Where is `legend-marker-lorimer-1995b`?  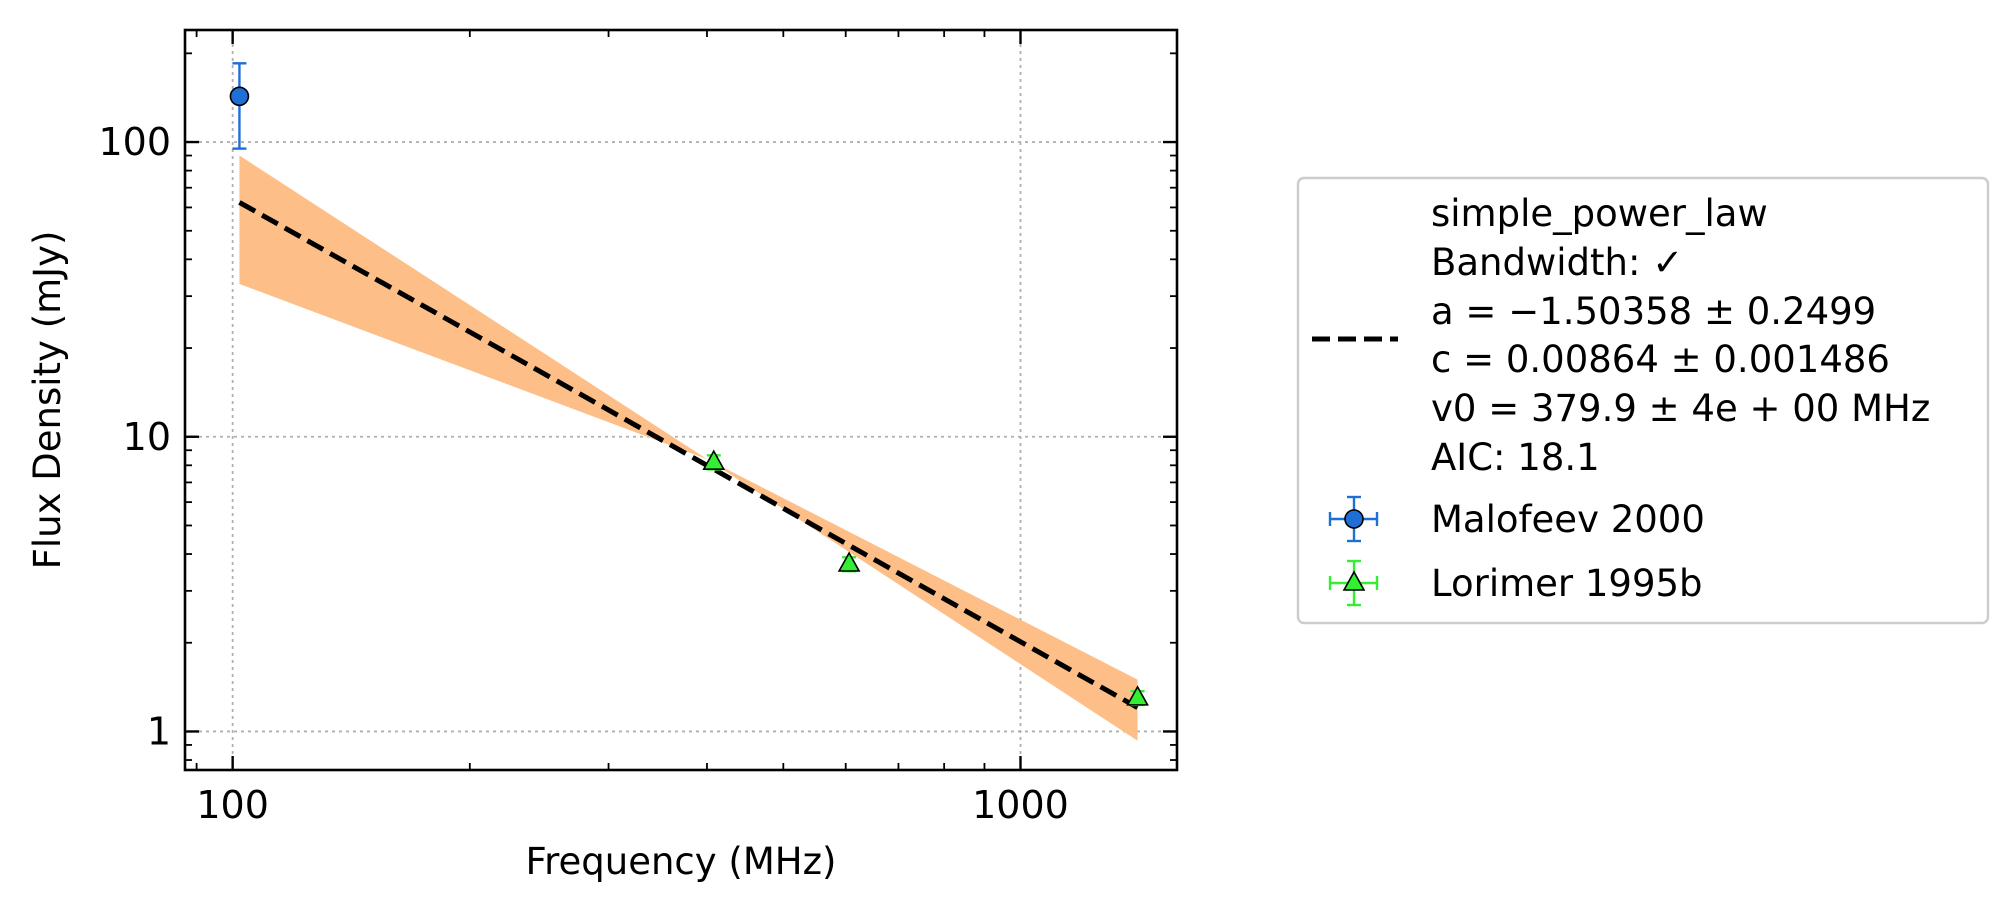
legend-marker-lorimer-1995b is located at coordinates (1353, 583).